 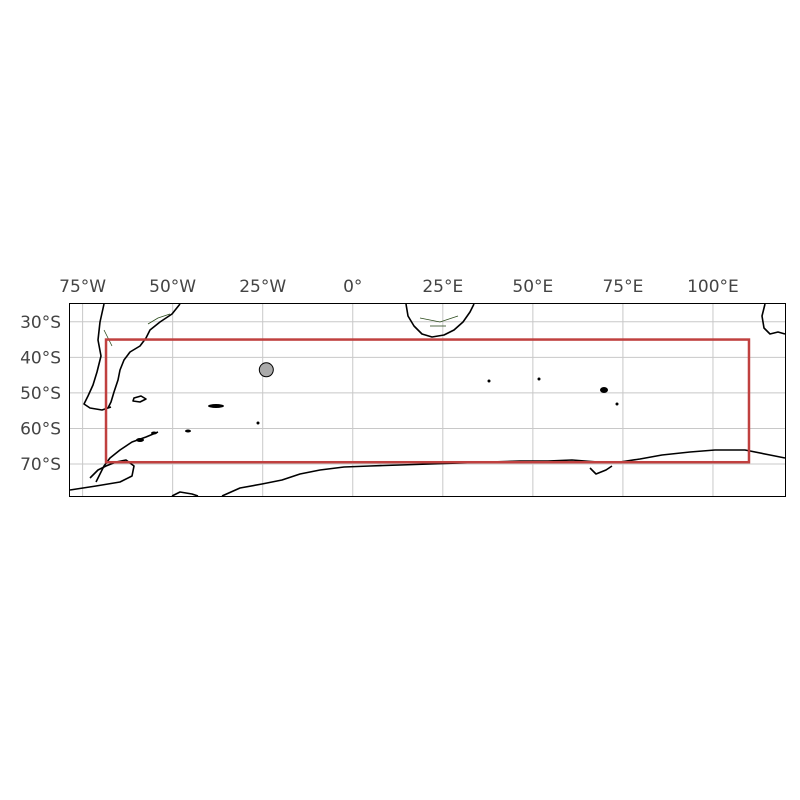 I want to click on antarctica-lower-left, so click(x=185, y=494).